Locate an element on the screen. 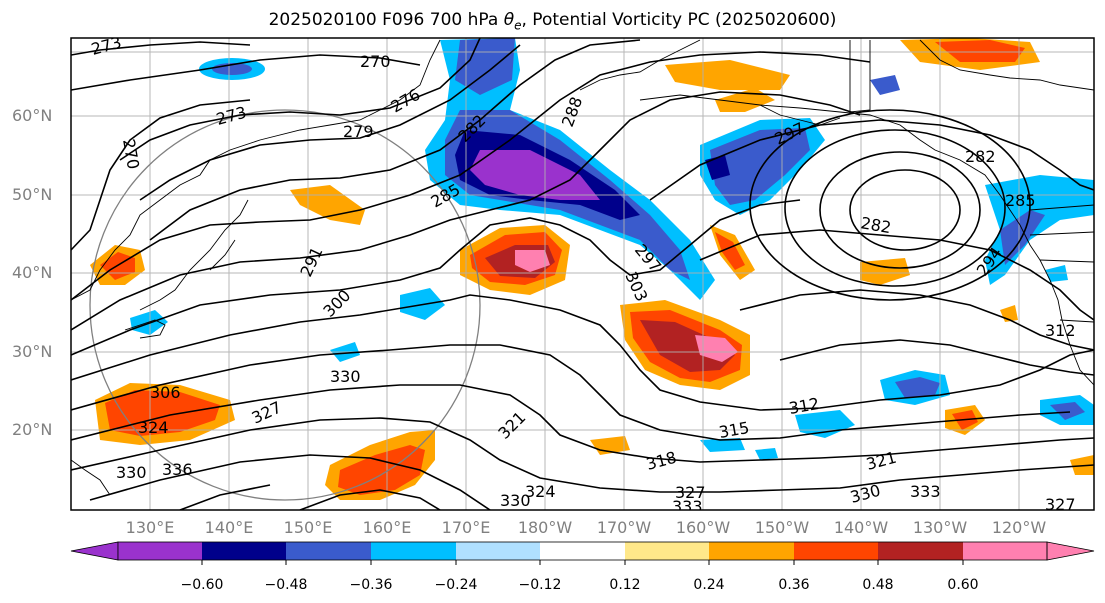 Image resolution: width=1105 pixels, height=603 pixels. lat-label-50n: 50°N is located at coordinates (32, 194).